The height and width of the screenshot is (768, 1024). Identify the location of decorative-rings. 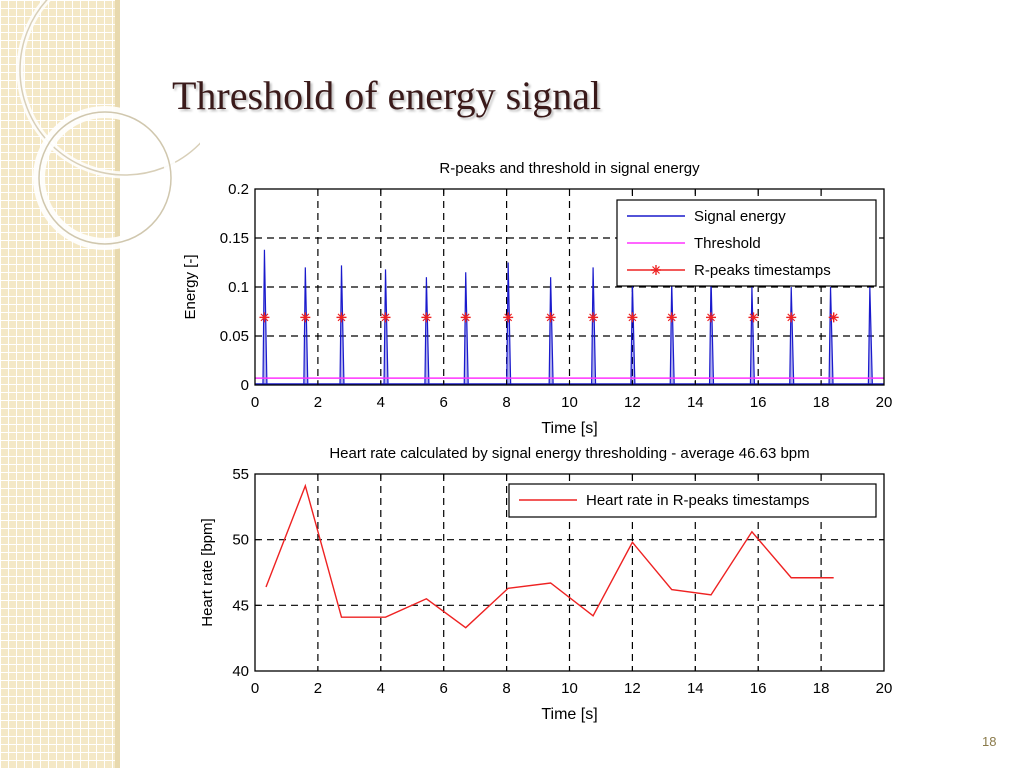
(108, 125).